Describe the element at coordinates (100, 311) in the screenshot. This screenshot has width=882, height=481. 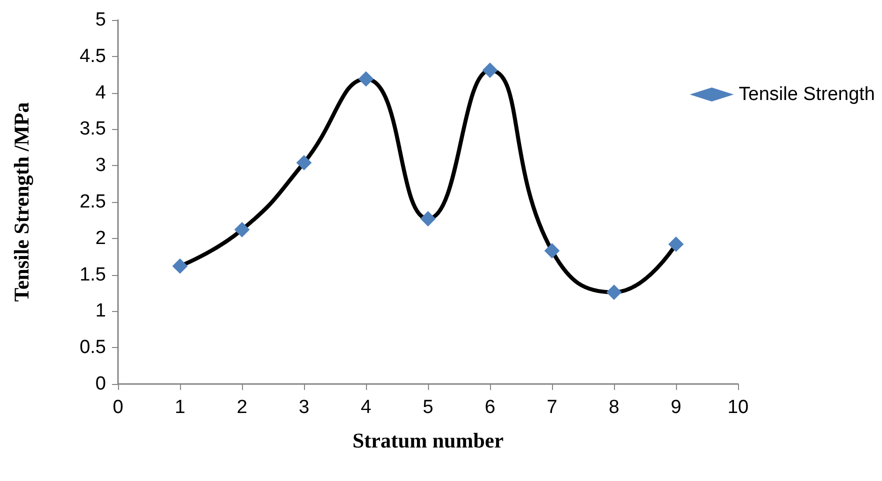
I see `y-tick-label: 1` at that location.